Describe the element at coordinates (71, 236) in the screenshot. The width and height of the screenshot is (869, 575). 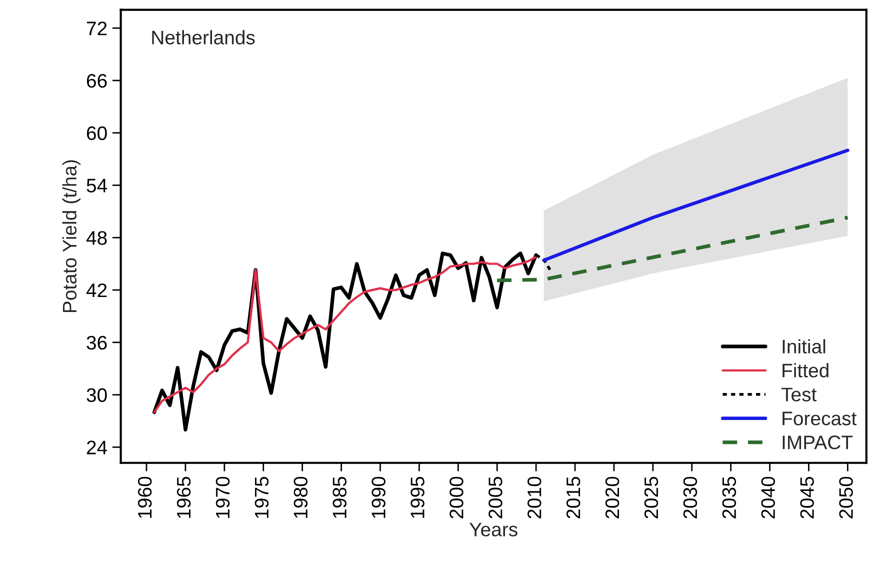
I see `y-axis-title: Potato Yield (t/ha)` at that location.